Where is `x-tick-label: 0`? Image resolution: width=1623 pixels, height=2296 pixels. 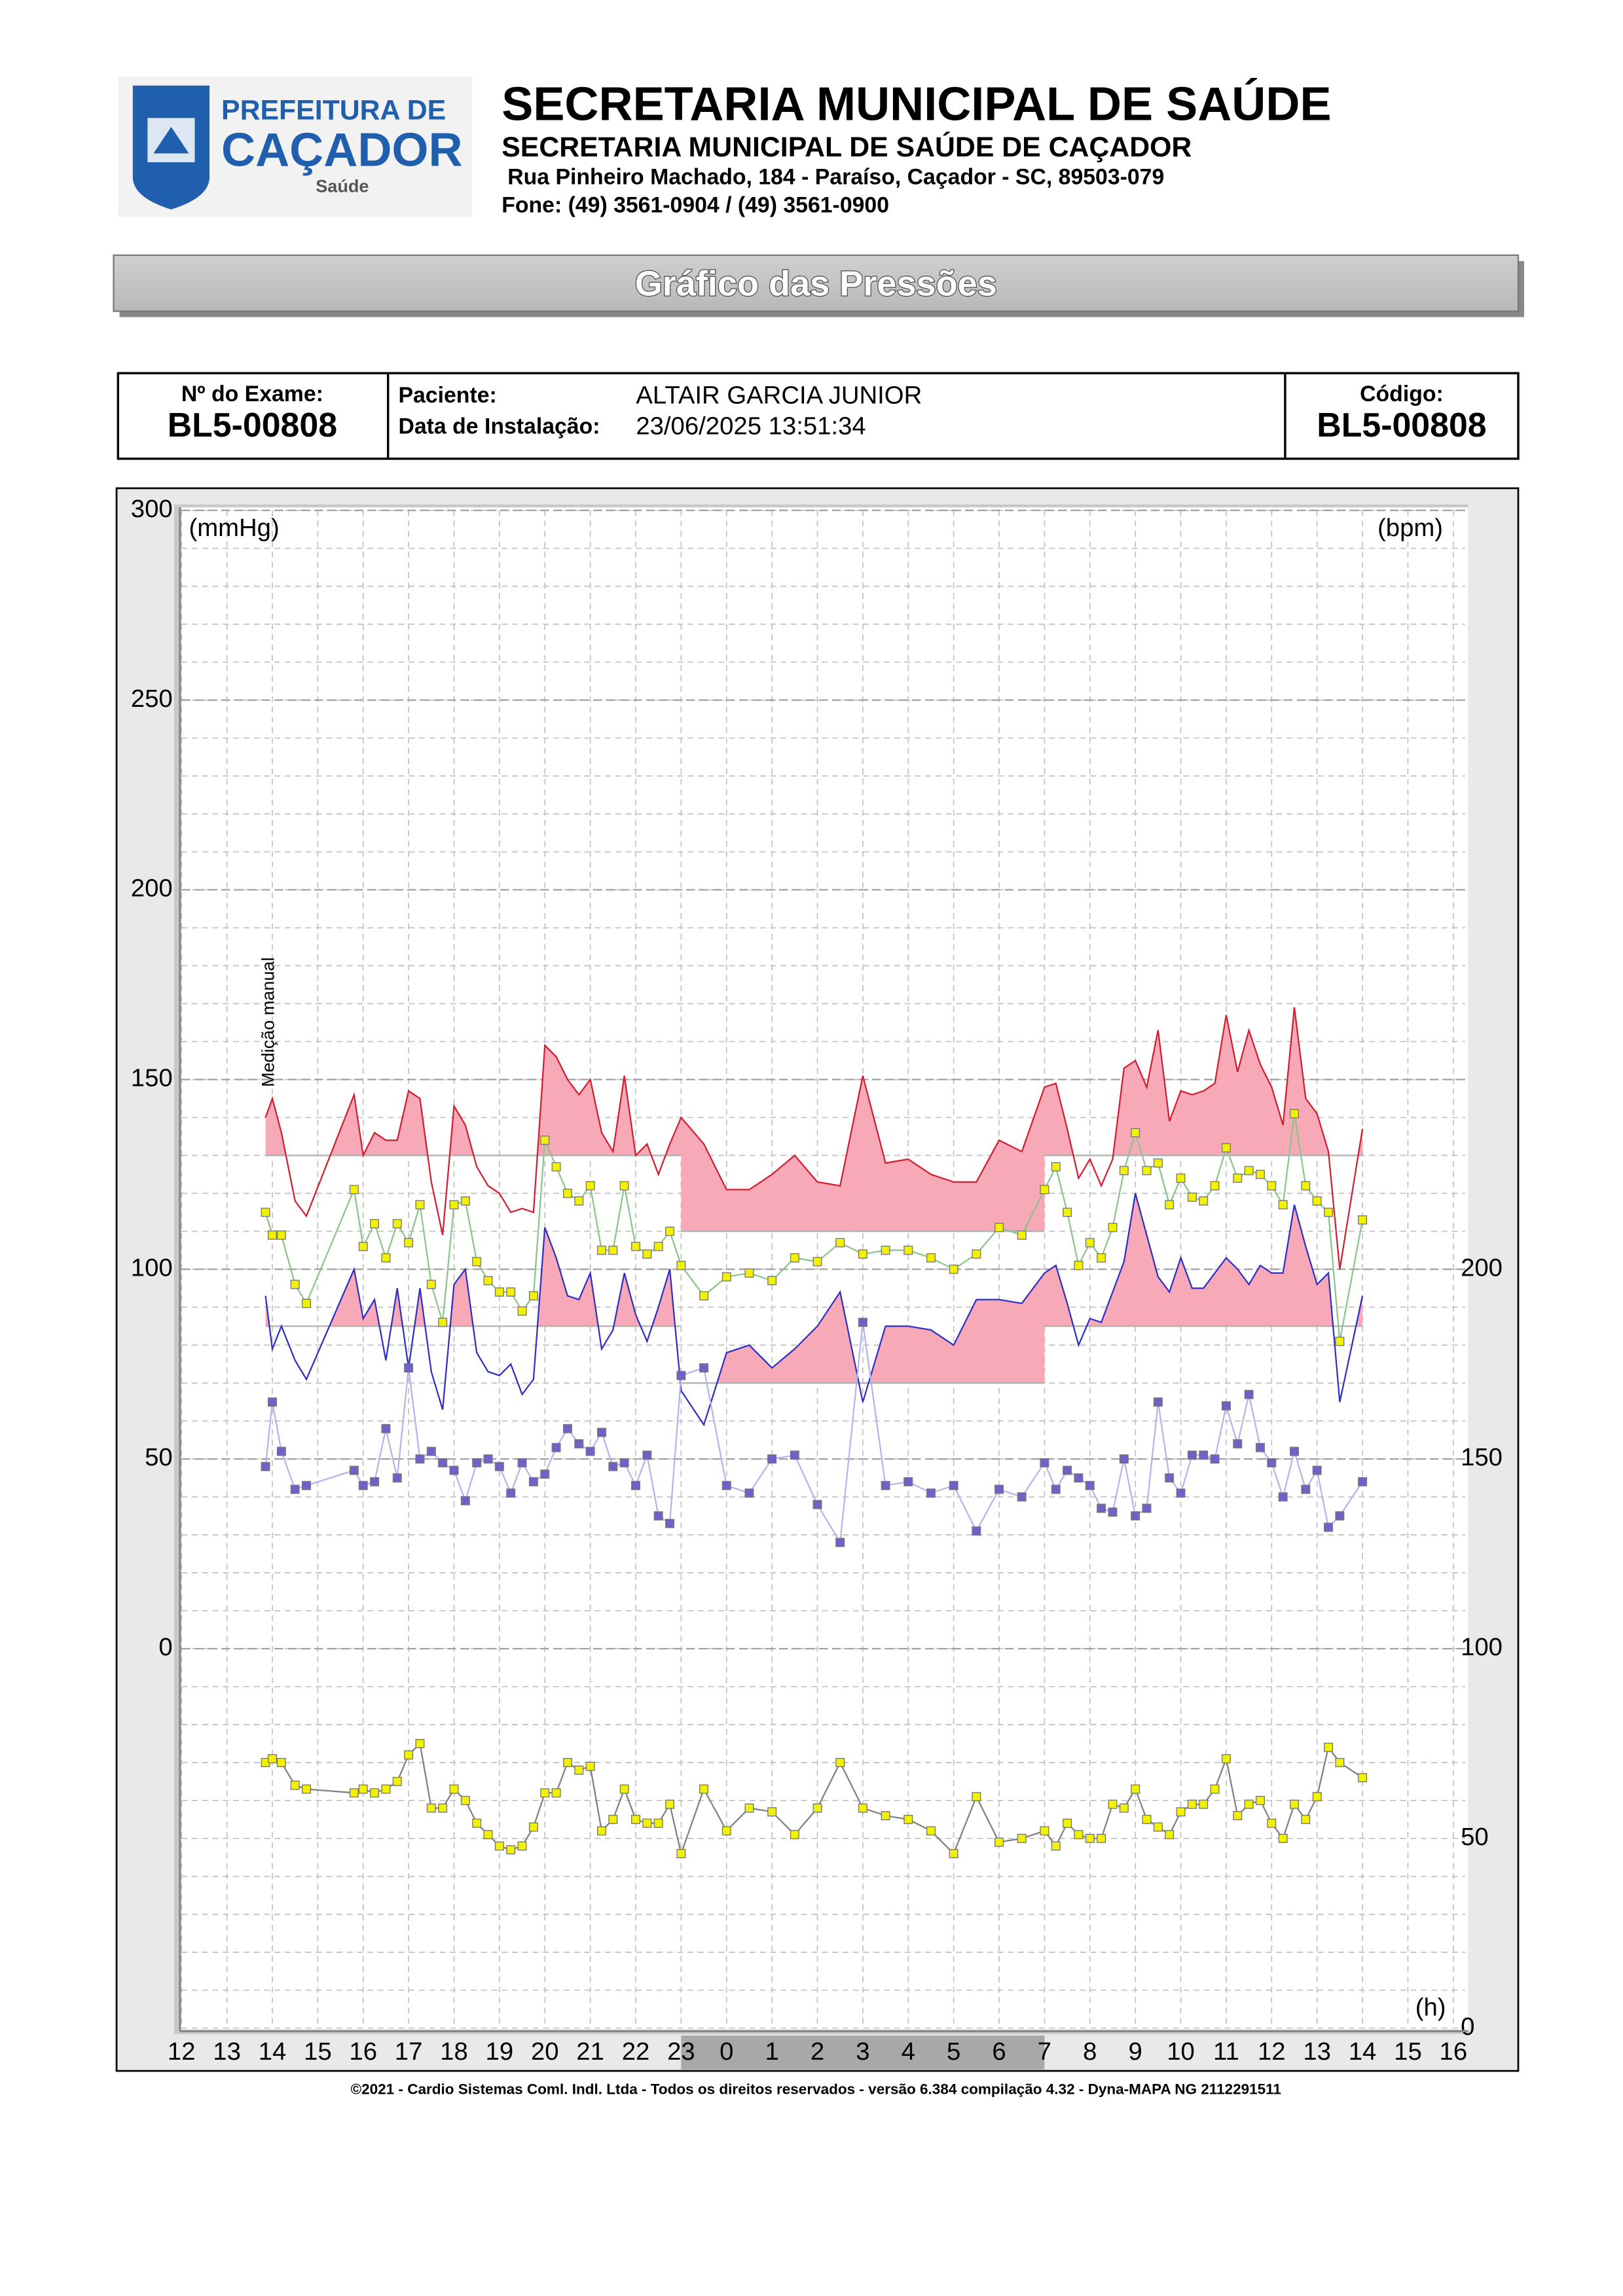
x-tick-label: 0 is located at coordinates (726, 2051).